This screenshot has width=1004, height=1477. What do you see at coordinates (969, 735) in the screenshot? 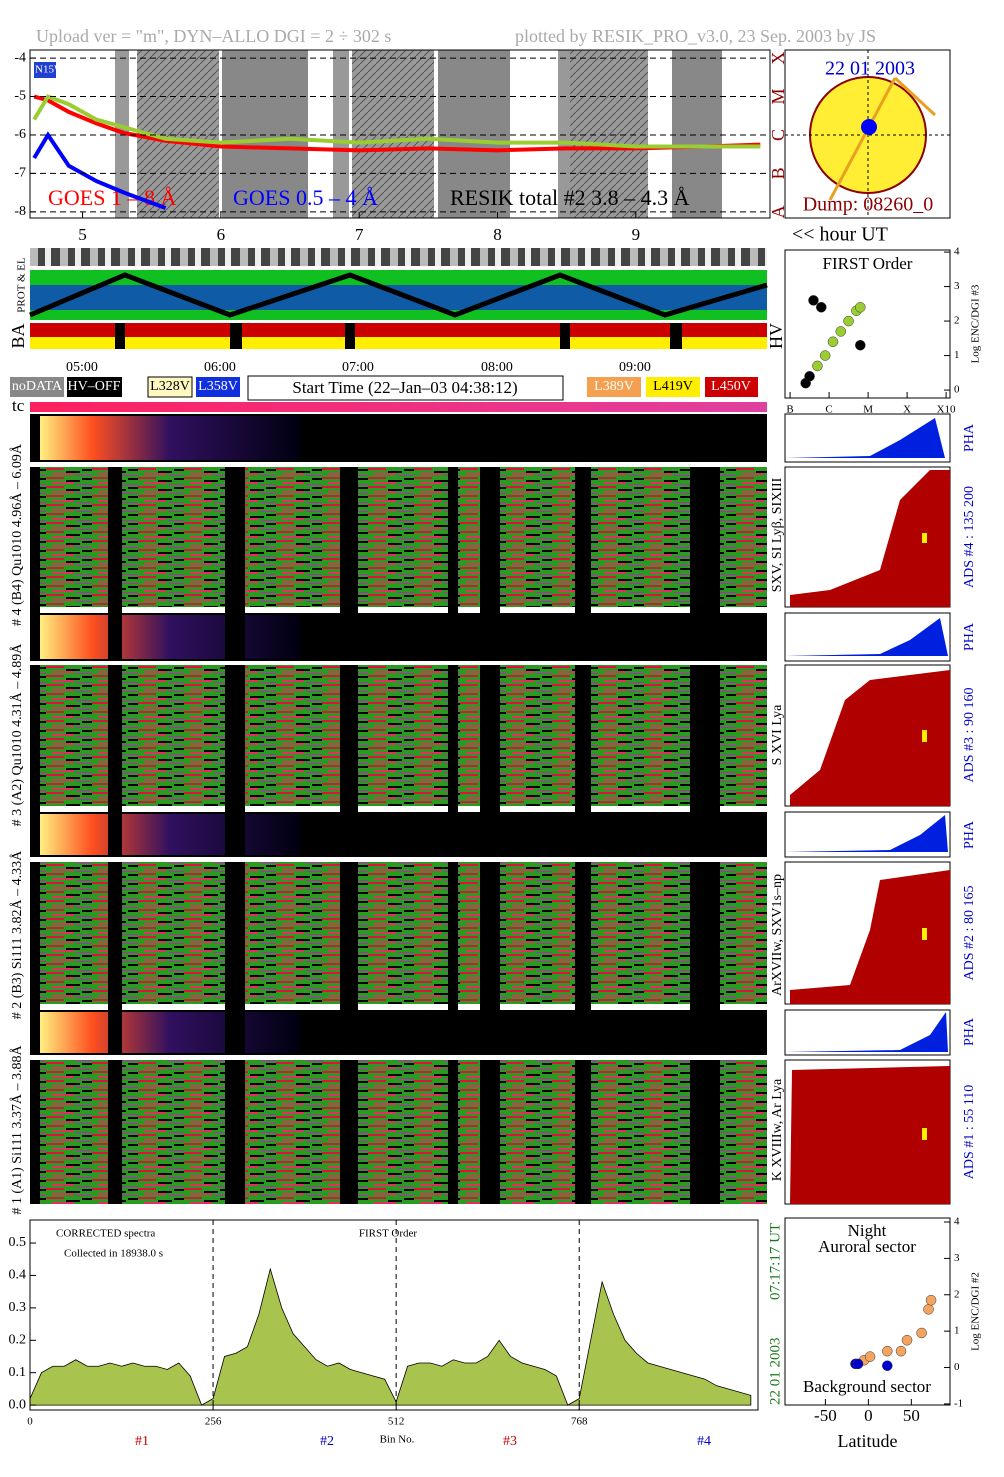
I see `ads-label: ADS #3 : 90 160` at bounding box center [969, 735].